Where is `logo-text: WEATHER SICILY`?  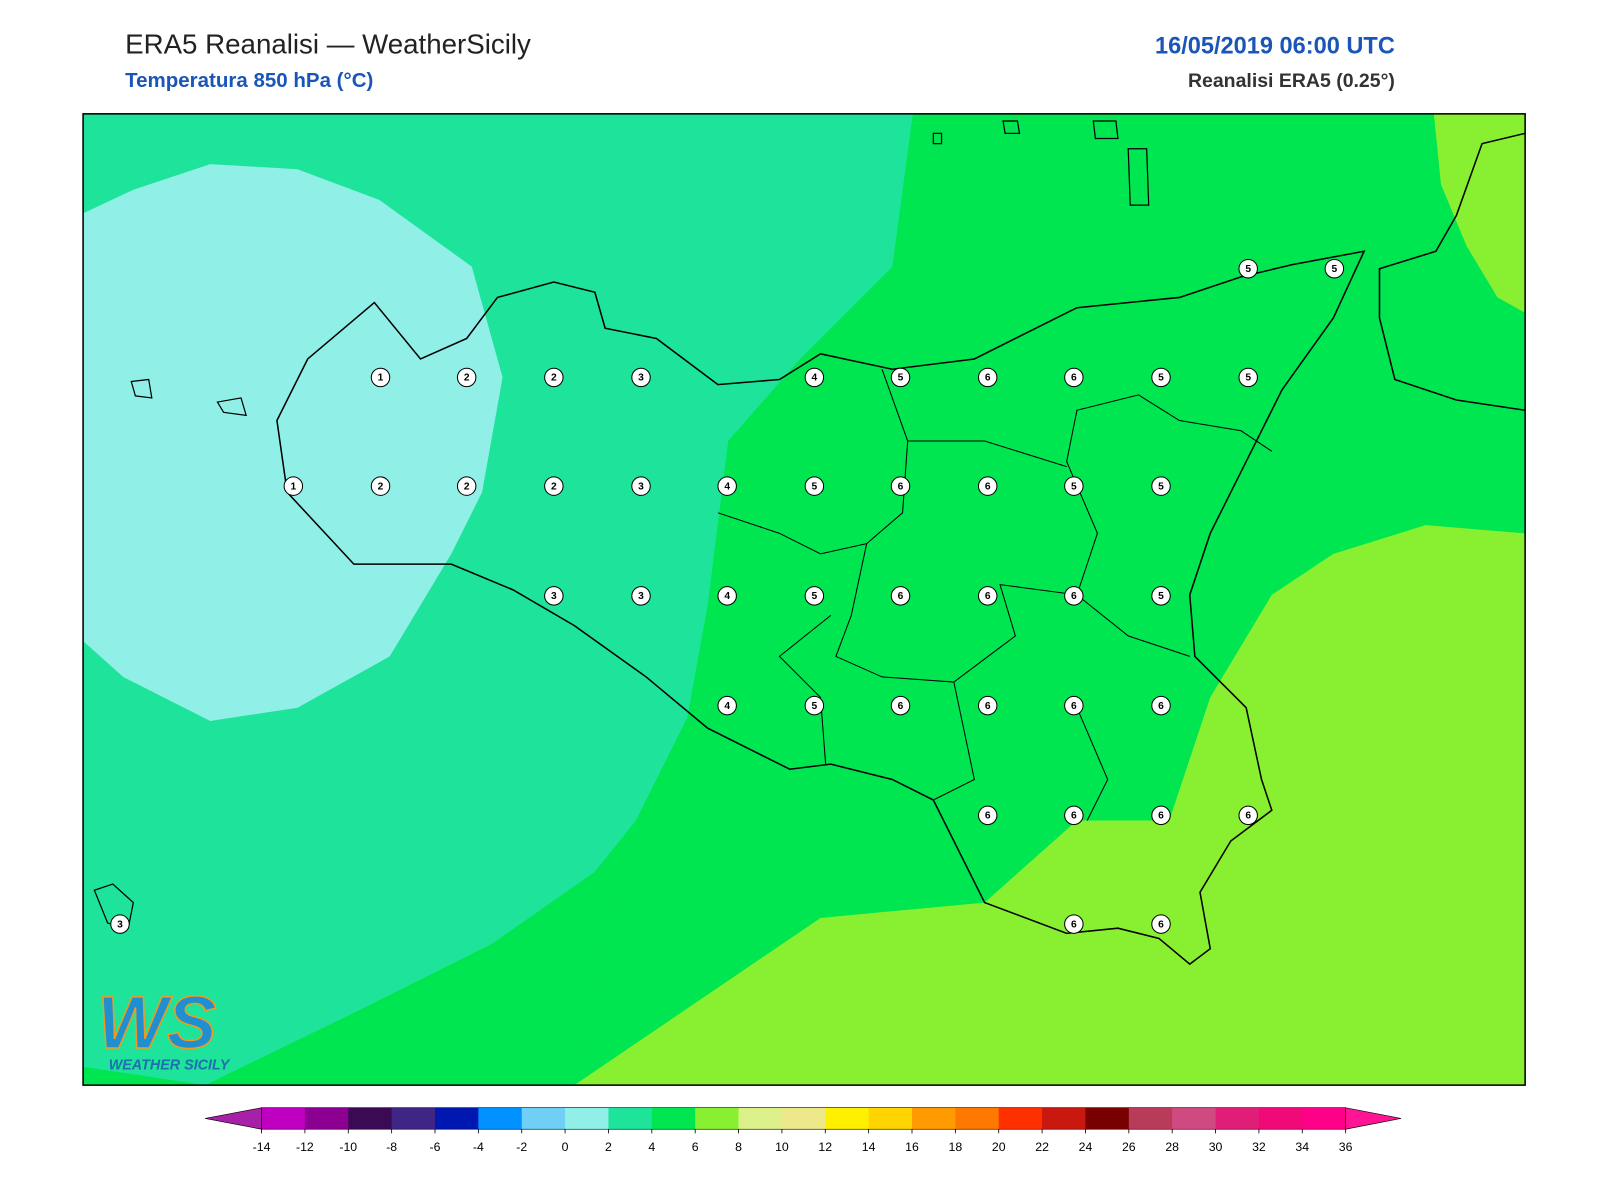 logo-text: WEATHER SICILY is located at coordinates (170, 1066).